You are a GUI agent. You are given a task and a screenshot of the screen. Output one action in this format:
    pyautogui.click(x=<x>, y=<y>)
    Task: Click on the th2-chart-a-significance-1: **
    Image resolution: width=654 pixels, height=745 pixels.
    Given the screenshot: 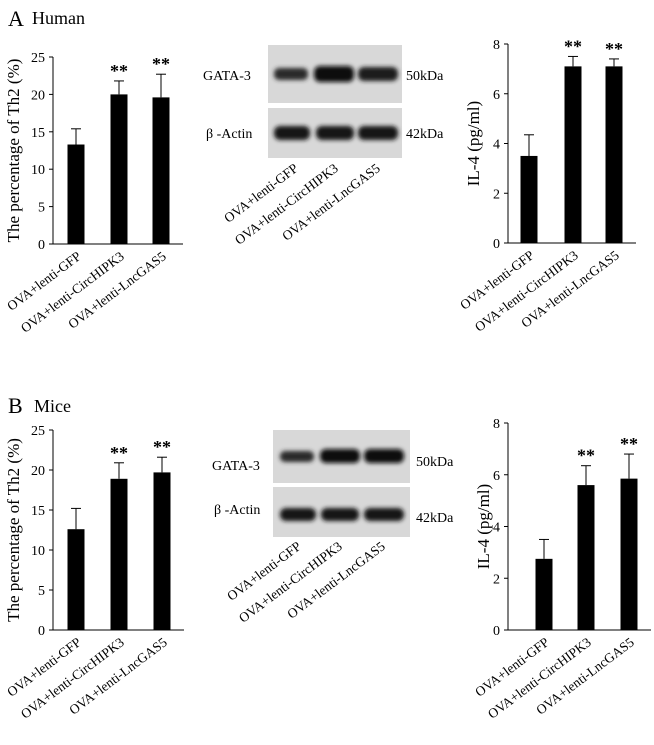 What is the action you would take?
    pyautogui.click(x=119, y=71)
    